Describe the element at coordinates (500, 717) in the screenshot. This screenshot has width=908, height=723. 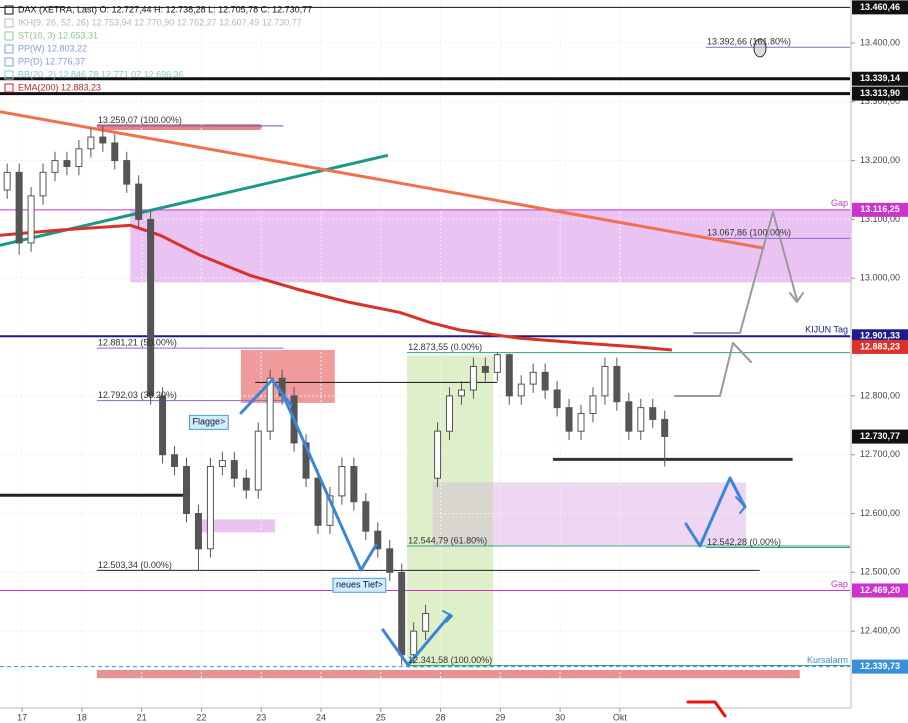
I see `x-tick-label: 29` at that location.